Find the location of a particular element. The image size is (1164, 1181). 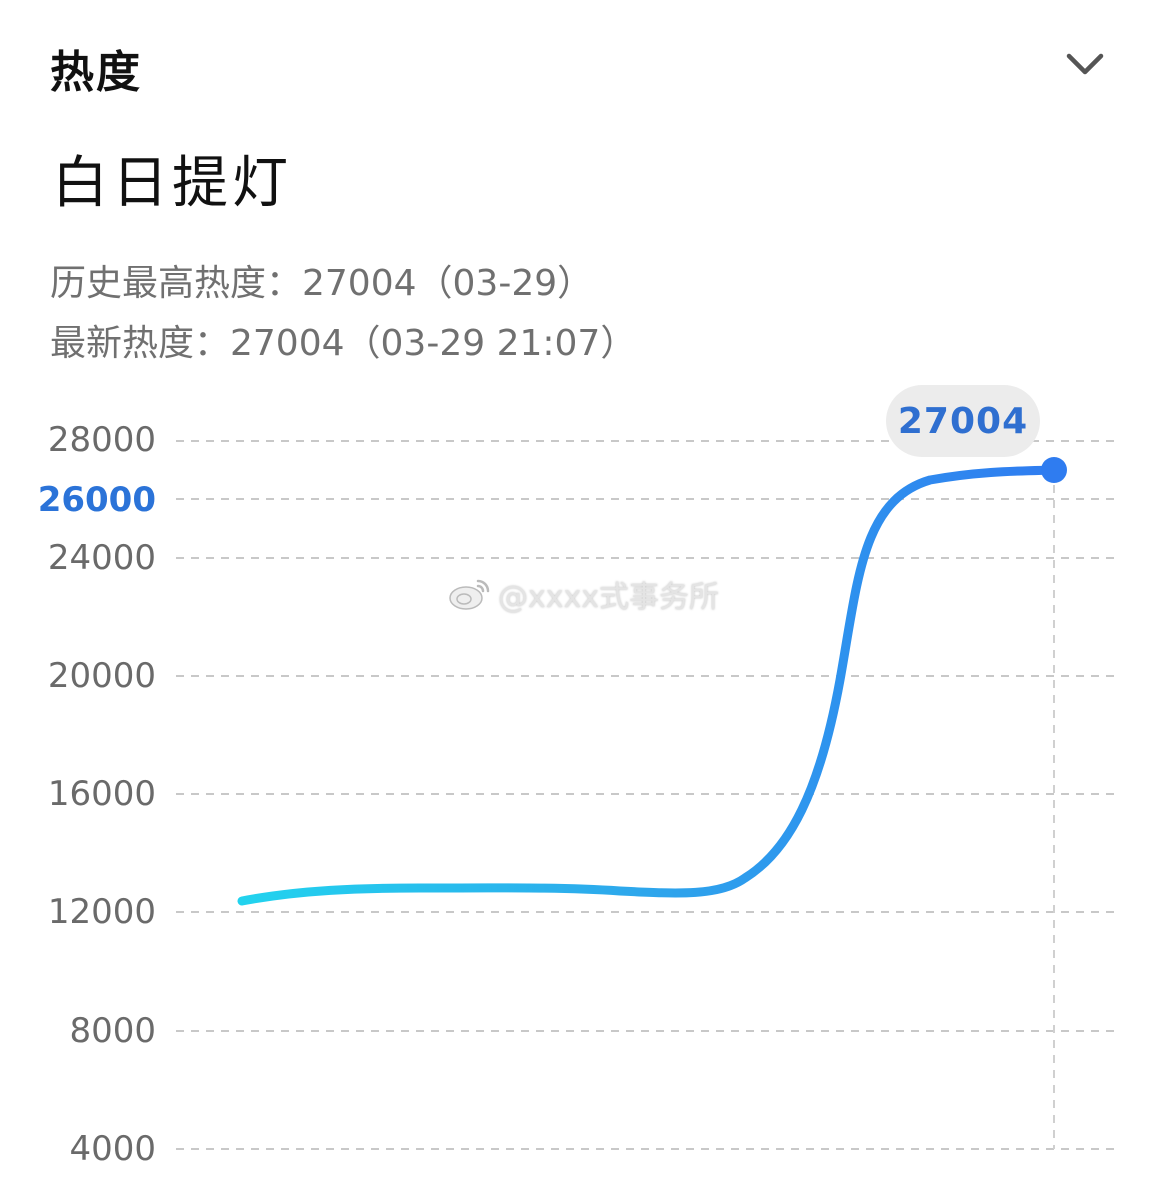

topic-title: 白日提灯 is located at coordinates (172, 183).